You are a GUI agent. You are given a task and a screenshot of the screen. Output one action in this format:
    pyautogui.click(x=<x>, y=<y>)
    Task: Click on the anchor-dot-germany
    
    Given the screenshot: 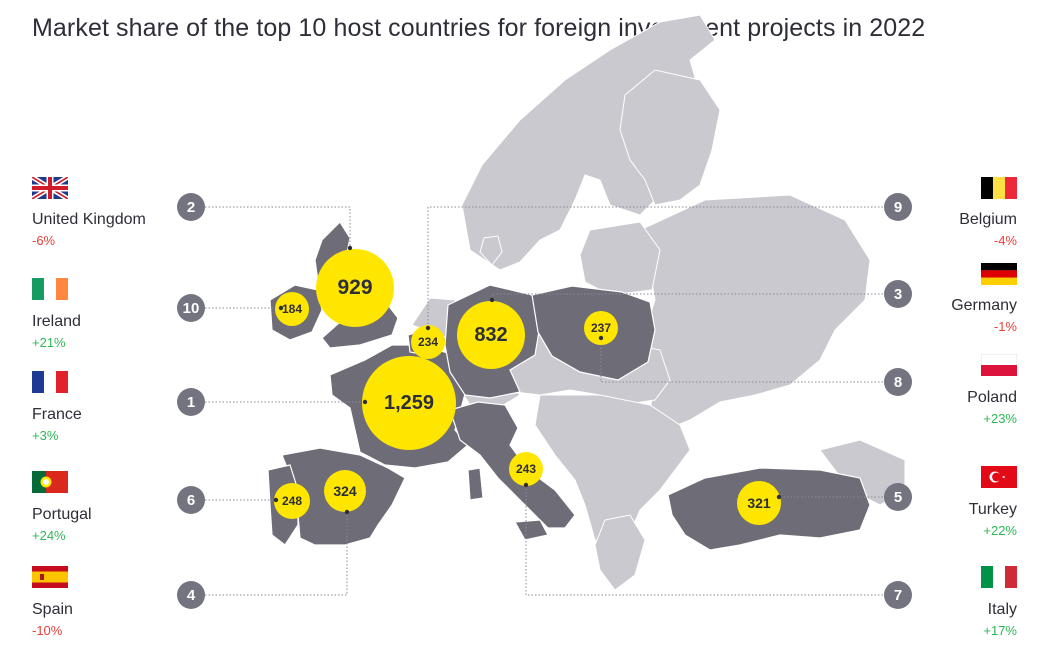 What is the action you would take?
    pyautogui.click(x=492, y=300)
    